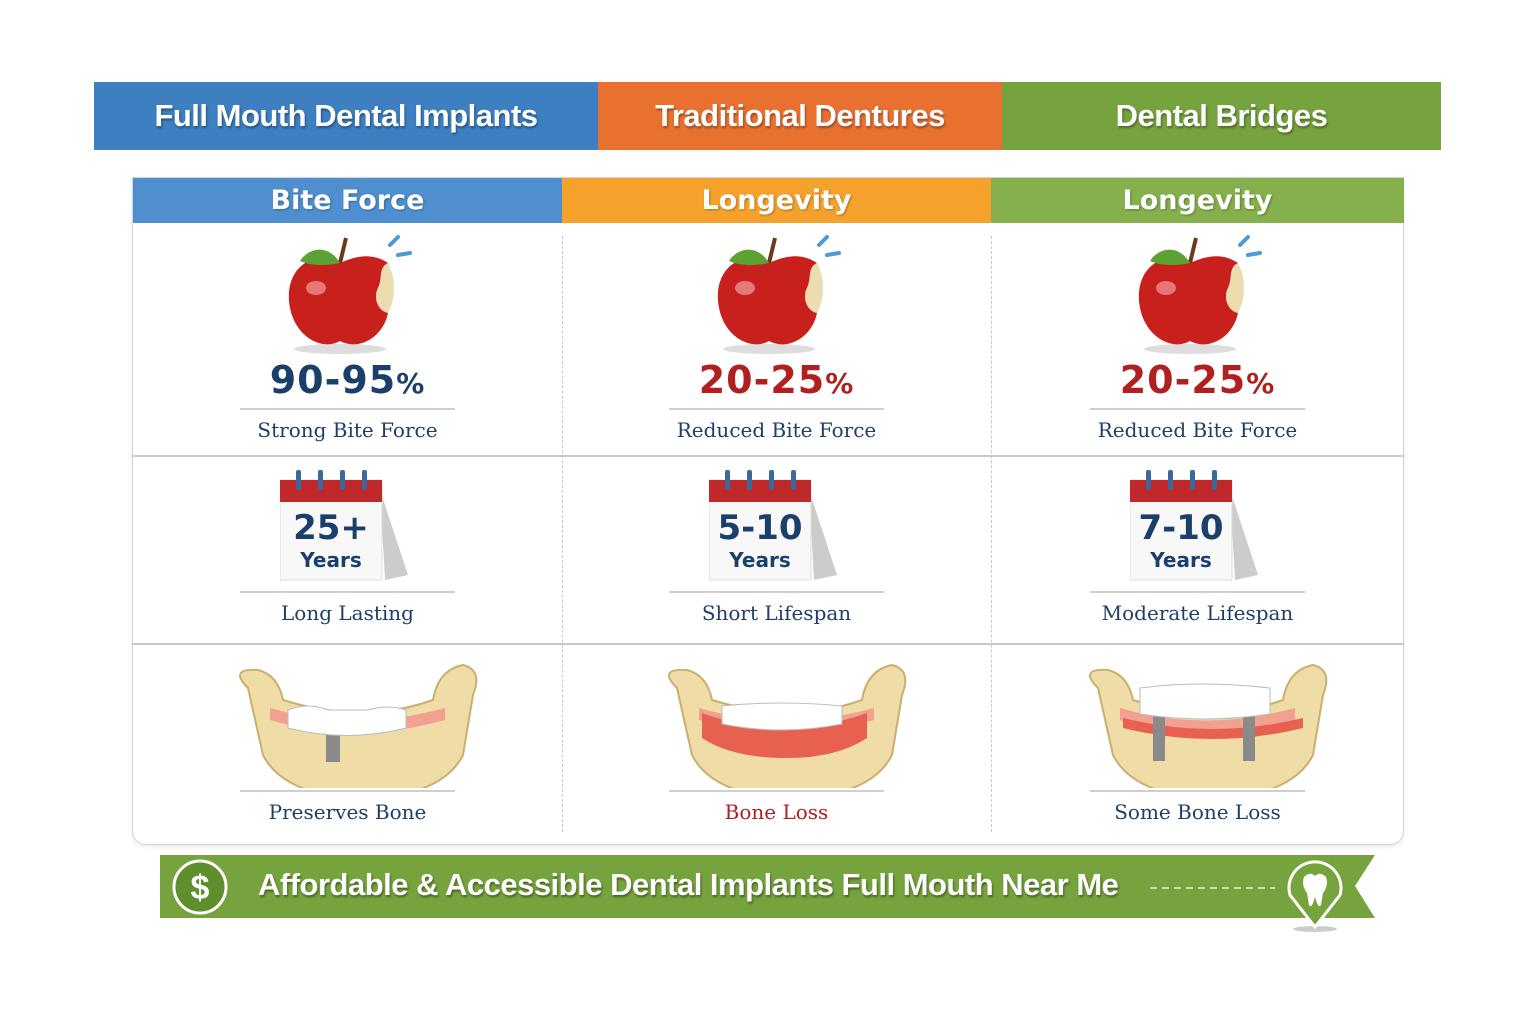 This screenshot has height=1024, width=1536. What do you see at coordinates (760, 528) in the screenshot?
I see `years-value: 5-10` at bounding box center [760, 528].